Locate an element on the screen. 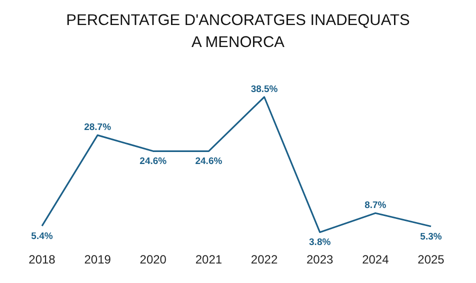  chart-title: PERCENTATGE D'ANCORATGES INADEQUATS A MENORCA is located at coordinates (238, 32).